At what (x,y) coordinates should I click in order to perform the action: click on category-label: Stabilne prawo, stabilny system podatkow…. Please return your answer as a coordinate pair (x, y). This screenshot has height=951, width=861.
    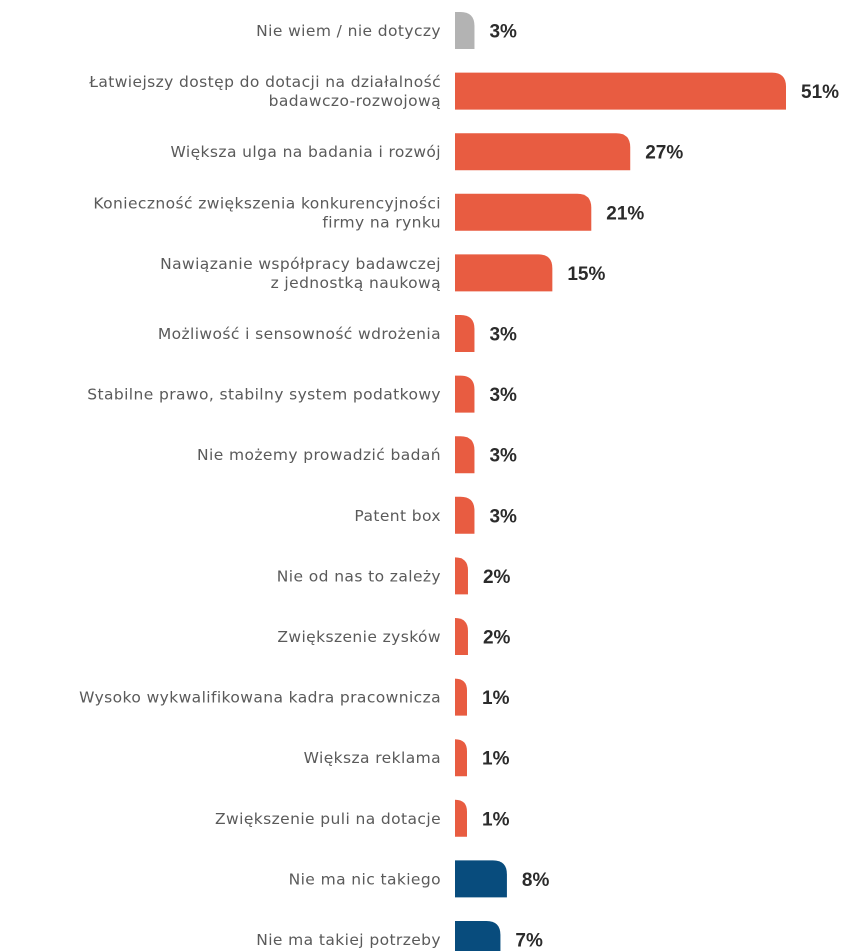
    Looking at the image, I should click on (264, 395).